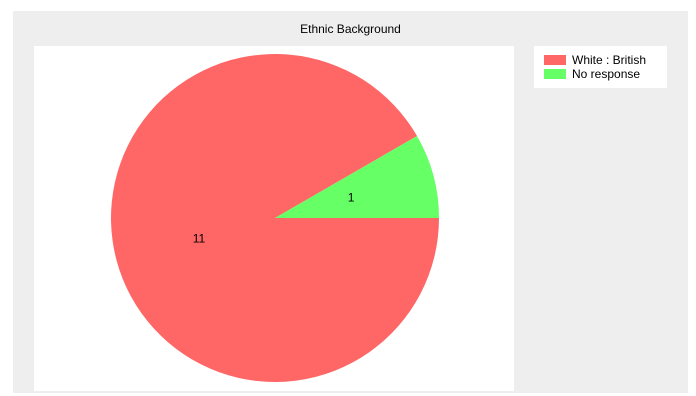 This screenshot has height=396, width=696. What do you see at coordinates (606, 73) in the screenshot?
I see `legend-label-no-response: No response` at bounding box center [606, 73].